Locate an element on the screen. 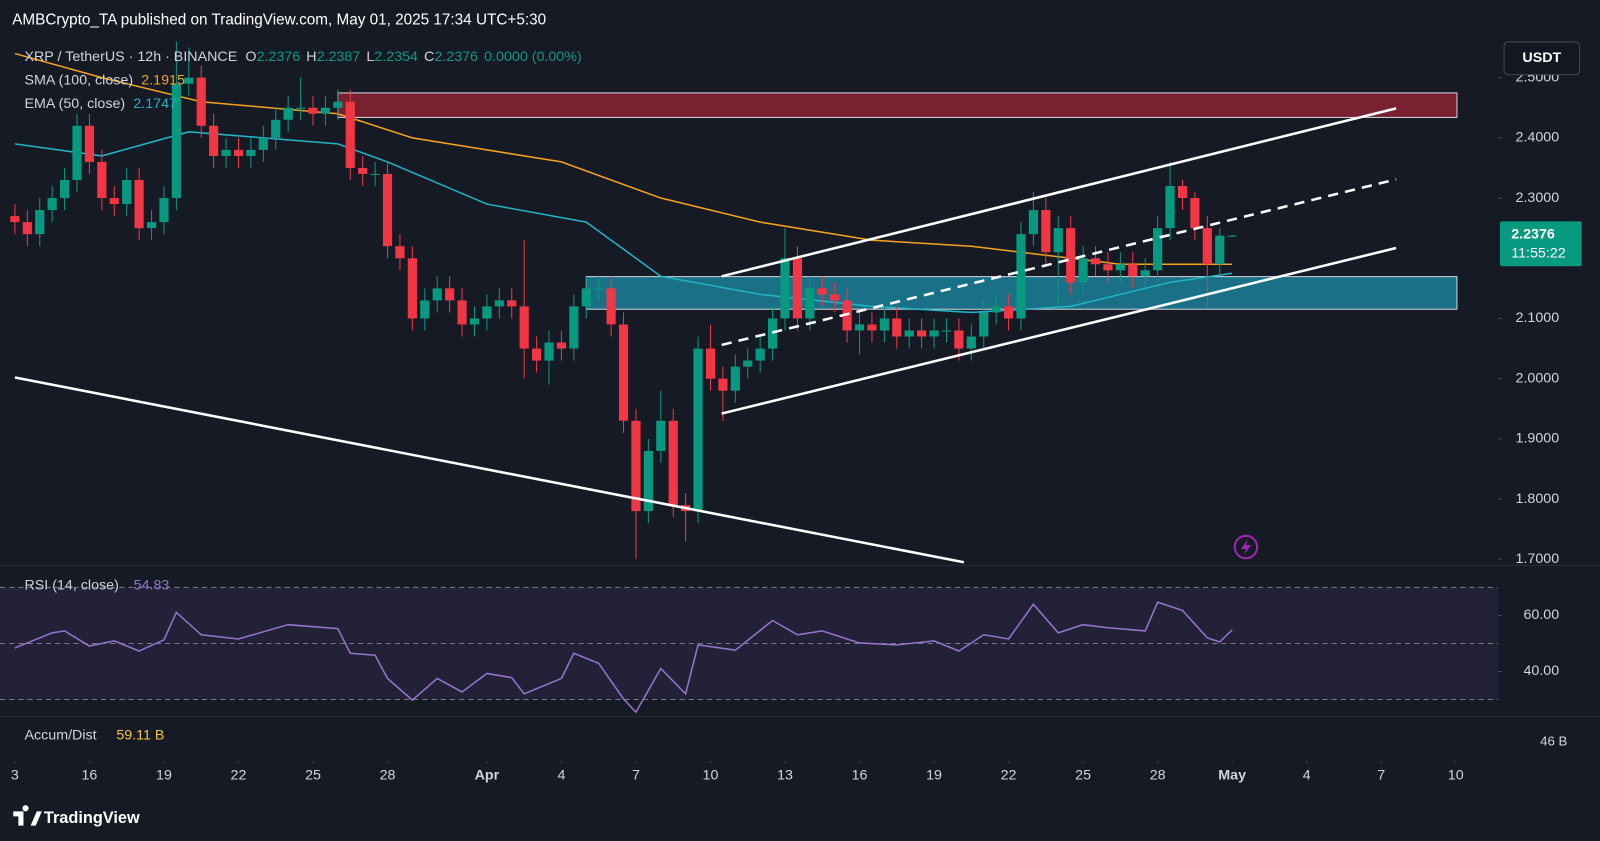 Image resolution: width=1600 pixels, height=841 pixels. y-tick-label: 1.7000 is located at coordinates (1538, 559).